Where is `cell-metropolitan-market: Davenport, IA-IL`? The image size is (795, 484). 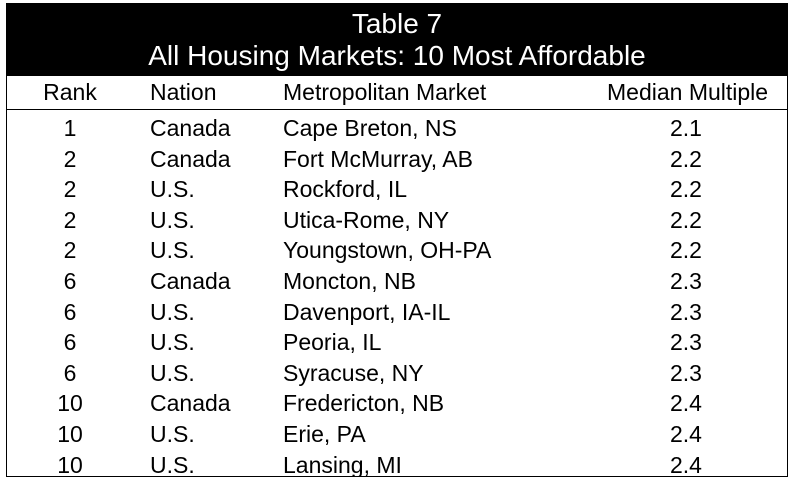
cell-metropolitan-market: Davenport, IA-IL is located at coordinates (367, 311).